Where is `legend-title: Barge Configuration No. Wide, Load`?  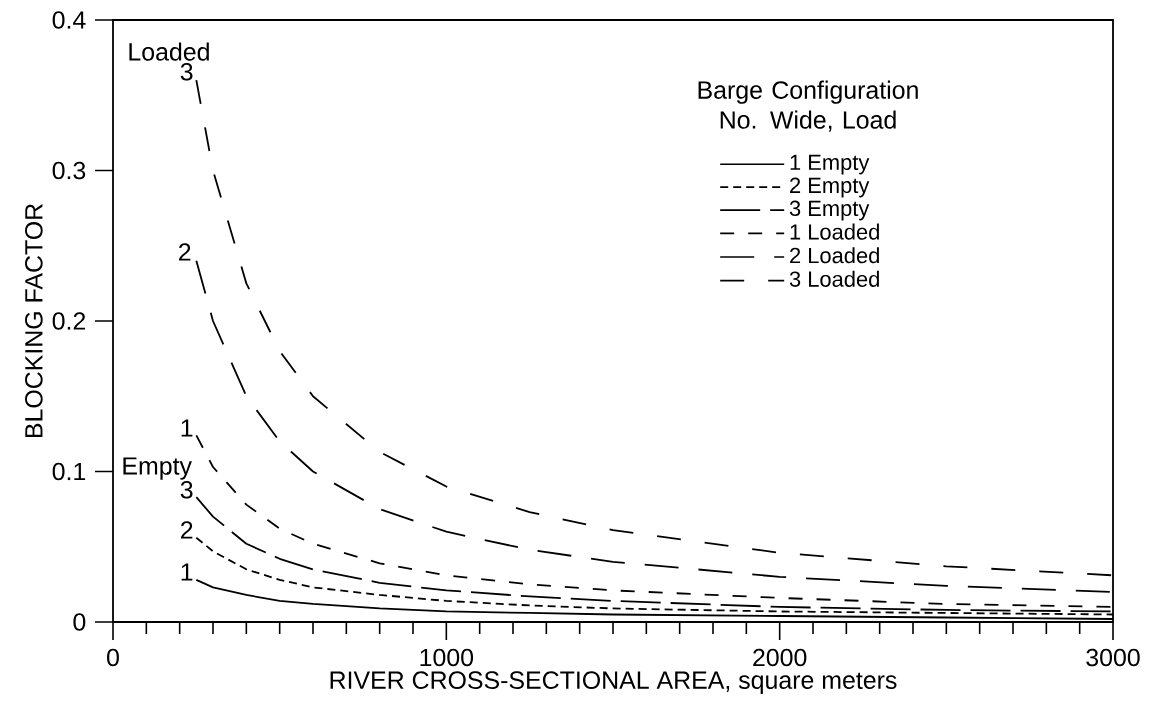
legend-title: Barge Configuration No. Wide, Load is located at coordinates (808, 106).